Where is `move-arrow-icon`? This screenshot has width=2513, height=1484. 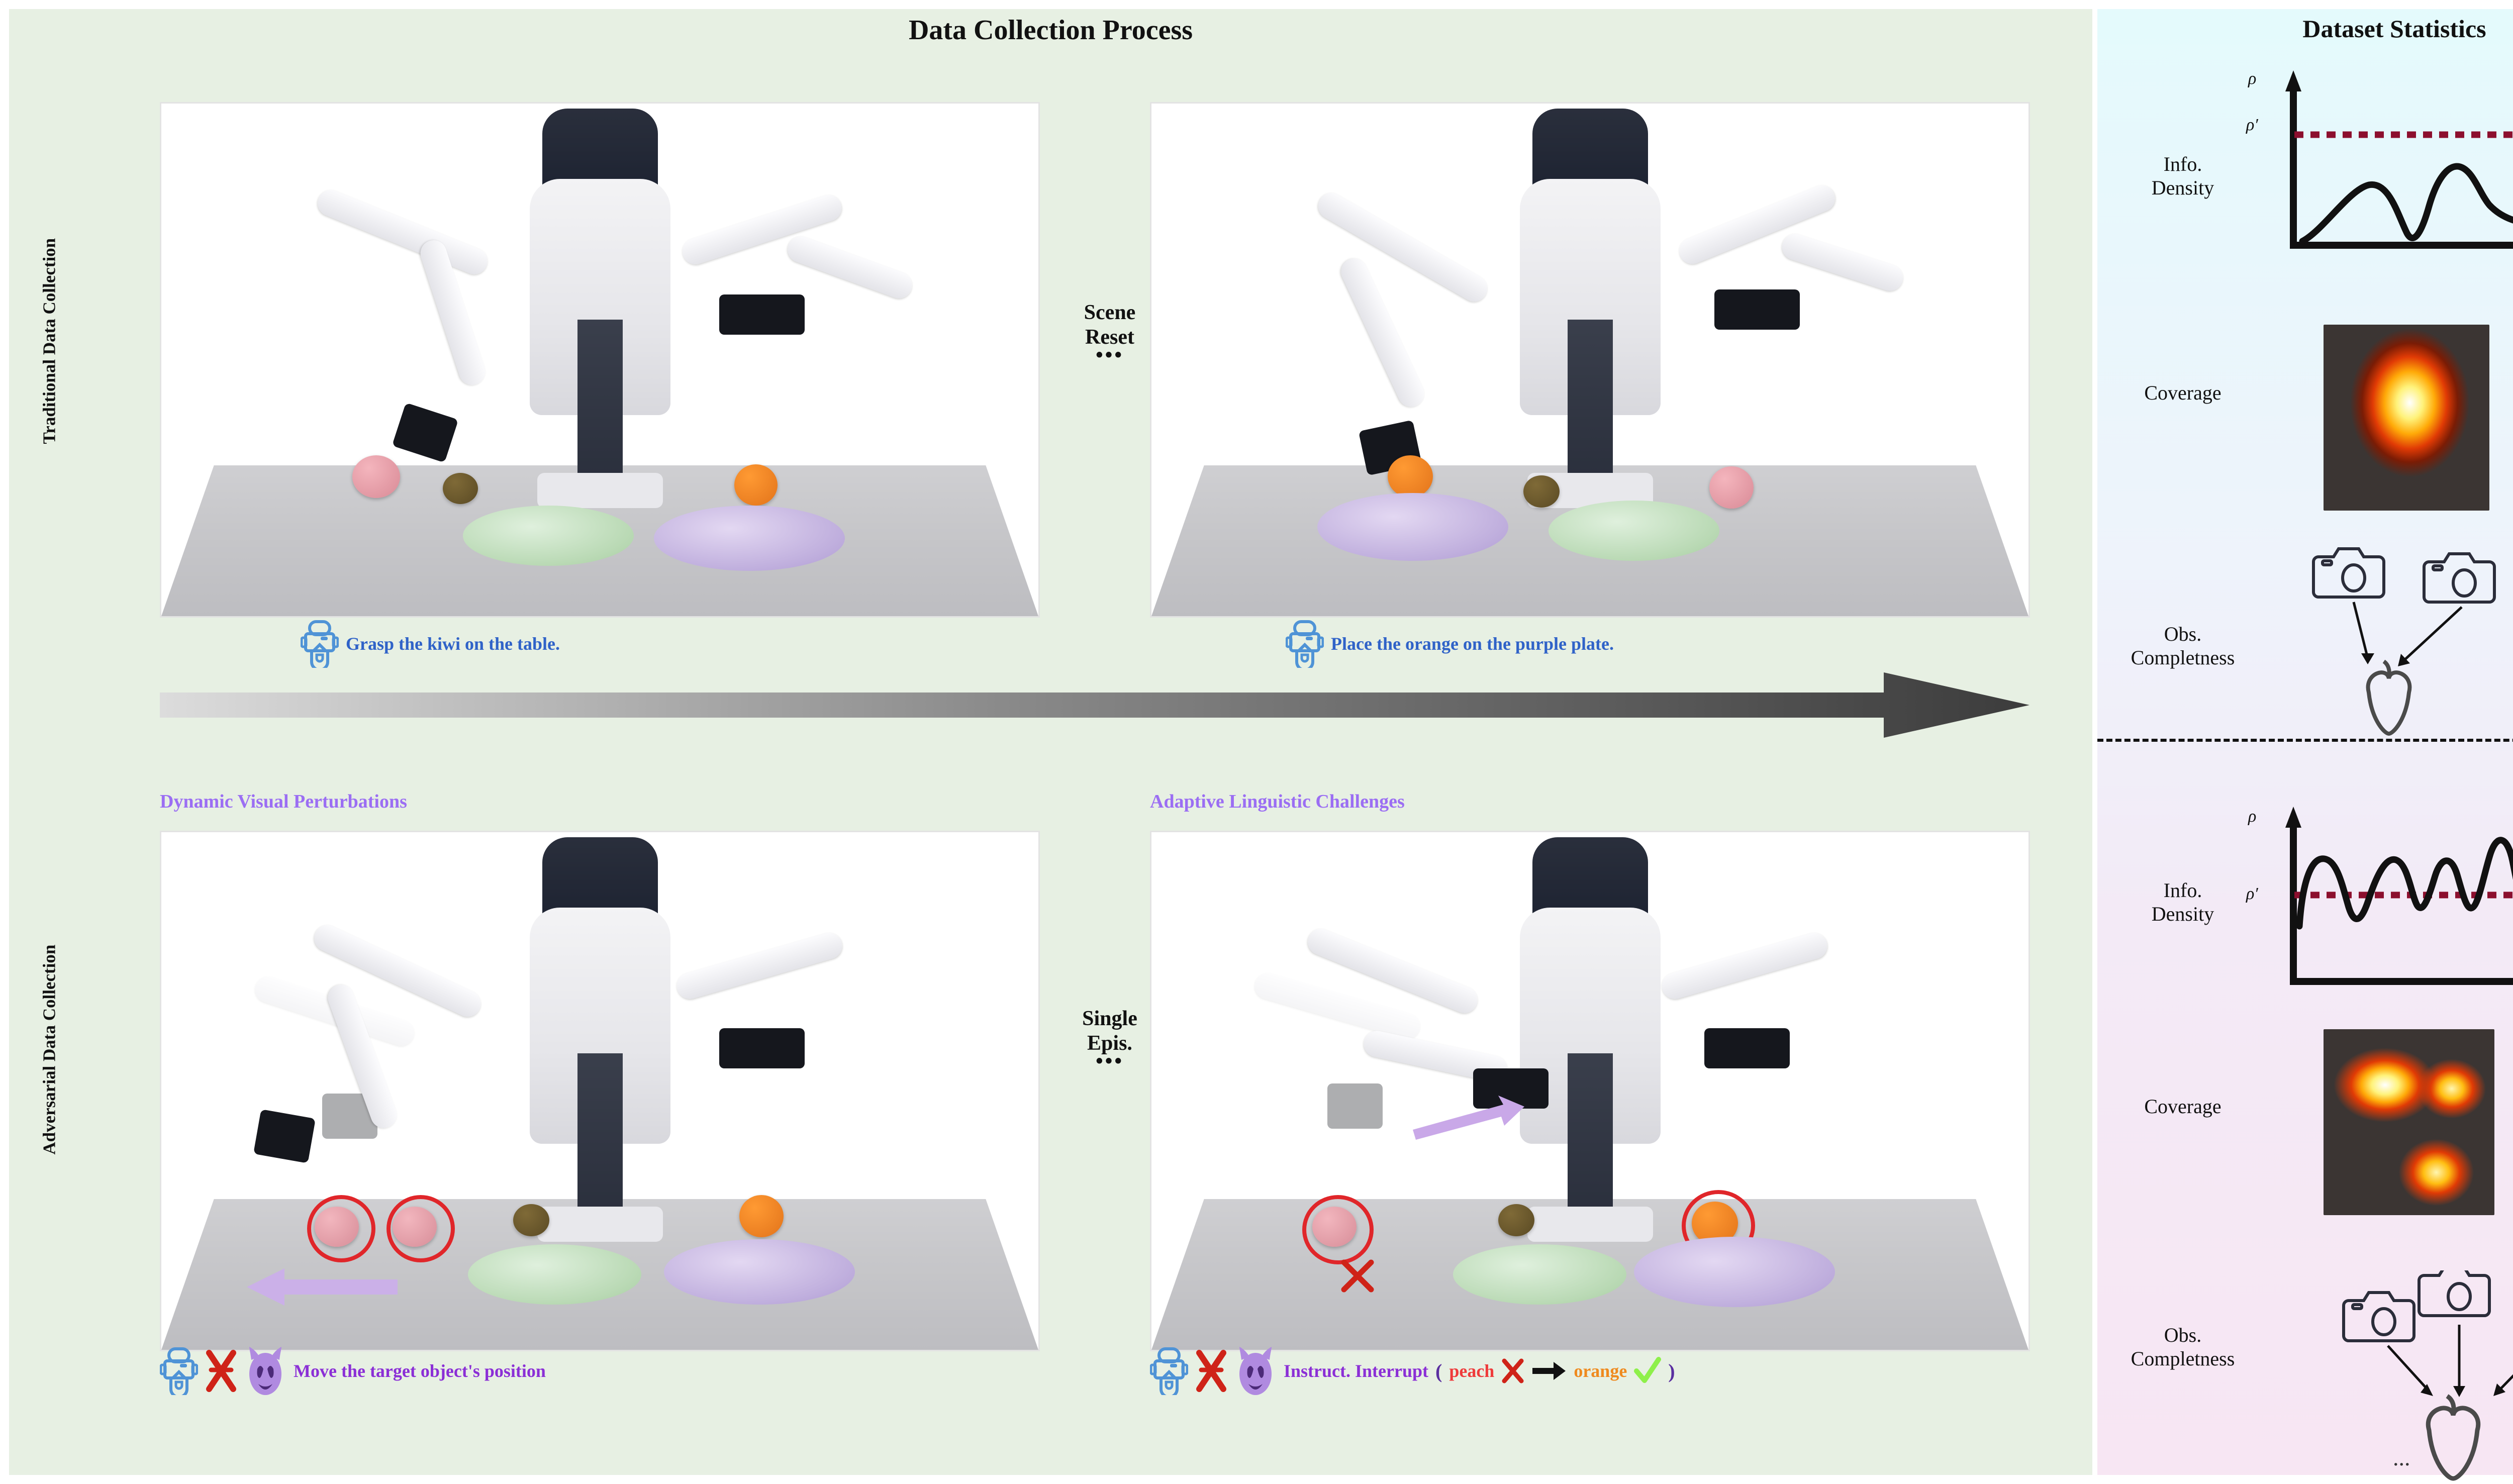
move-arrow-icon is located at coordinates (323, 1287).